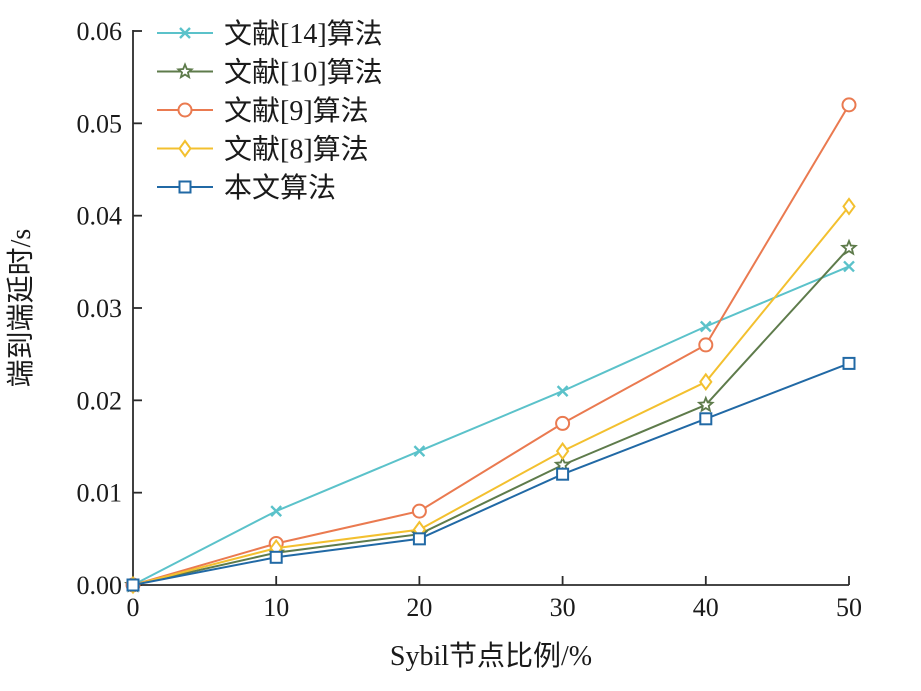 This screenshot has width=921, height=691. I want to click on y-tick-label: 0.01, so click(100, 493).